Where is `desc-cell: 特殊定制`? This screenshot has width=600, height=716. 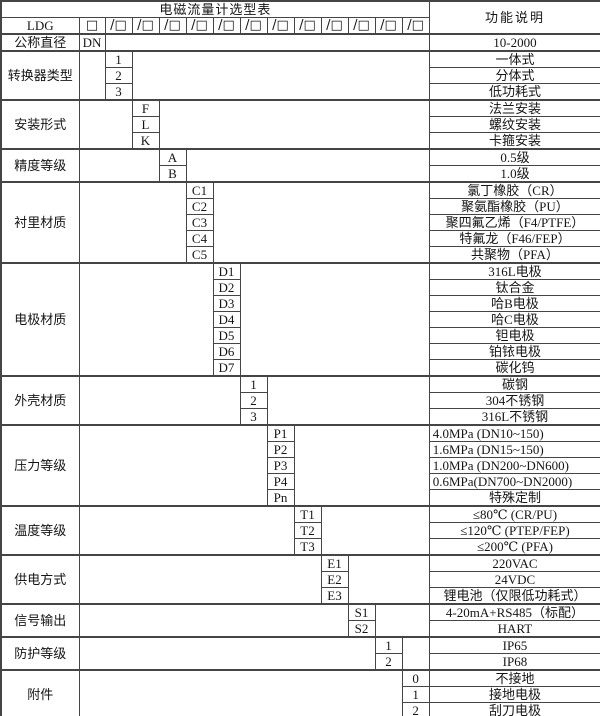
desc-cell: 特殊定制 is located at coordinates (514, 498).